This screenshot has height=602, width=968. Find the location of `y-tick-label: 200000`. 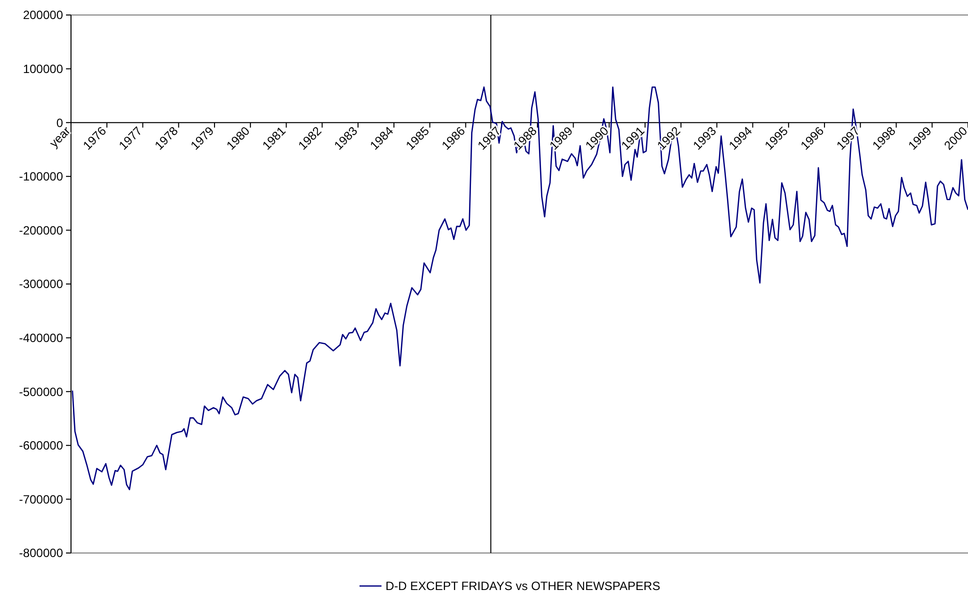

y-tick-label: 200000 is located at coordinates (43, 15).